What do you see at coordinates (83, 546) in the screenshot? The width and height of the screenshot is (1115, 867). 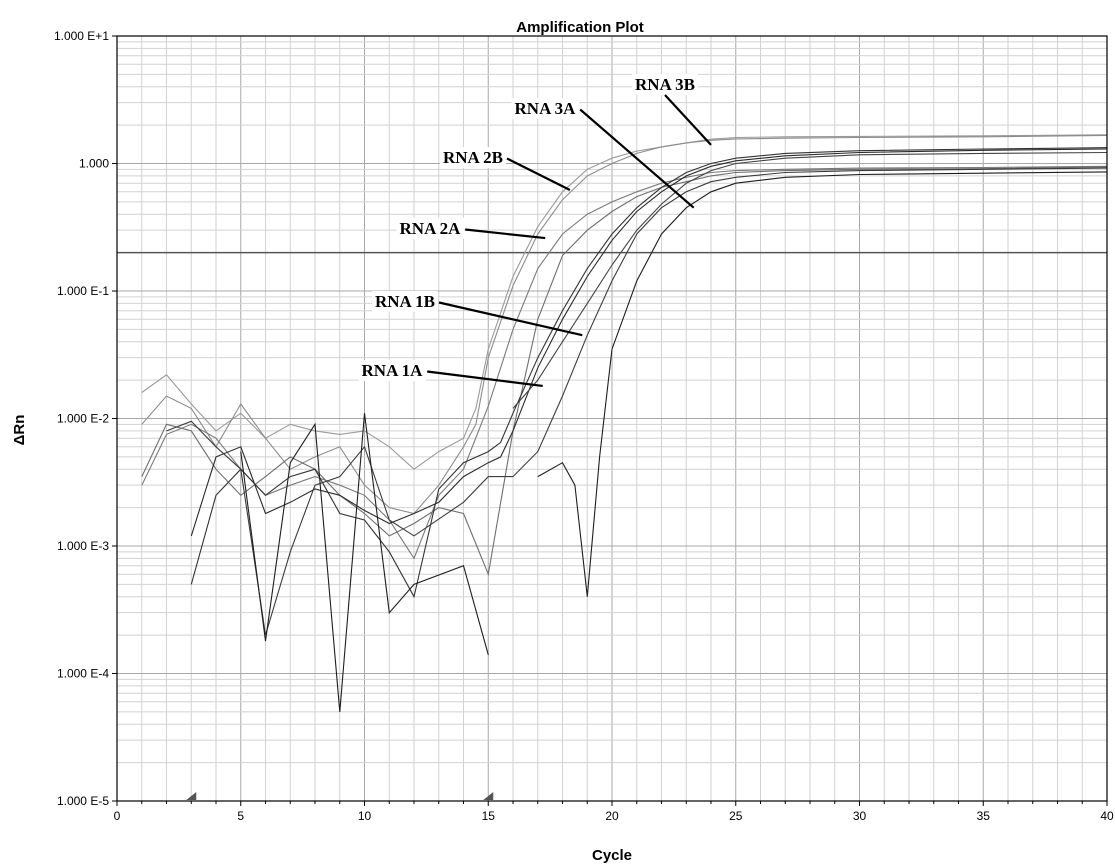 I see `y-tick-label: 1.000 E-3` at bounding box center [83, 546].